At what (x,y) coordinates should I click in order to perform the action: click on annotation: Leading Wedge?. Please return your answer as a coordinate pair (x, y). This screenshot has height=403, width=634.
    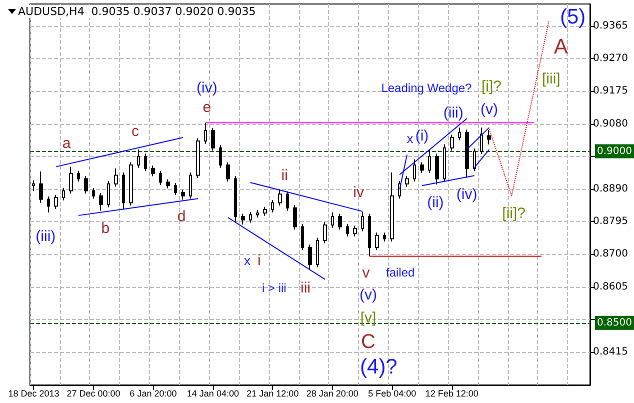
    Looking at the image, I should click on (426, 87).